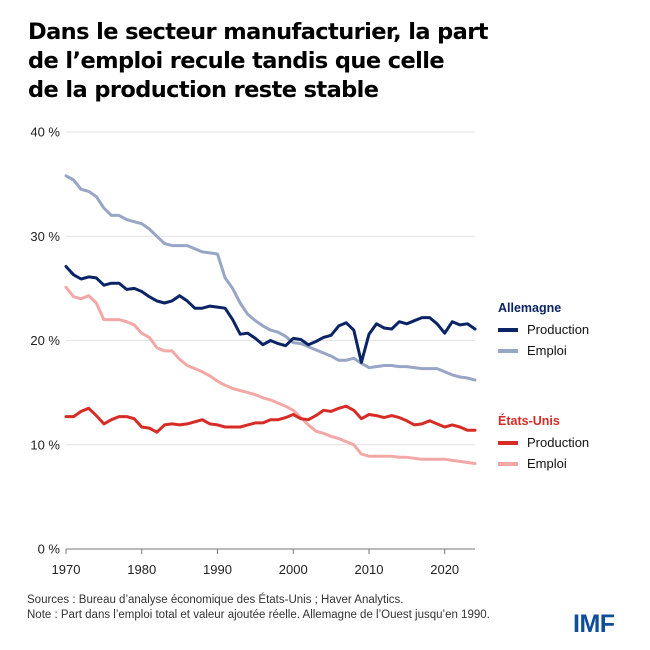  What do you see at coordinates (66, 569) in the screenshot?
I see `x-tick-label: 1970` at bounding box center [66, 569].